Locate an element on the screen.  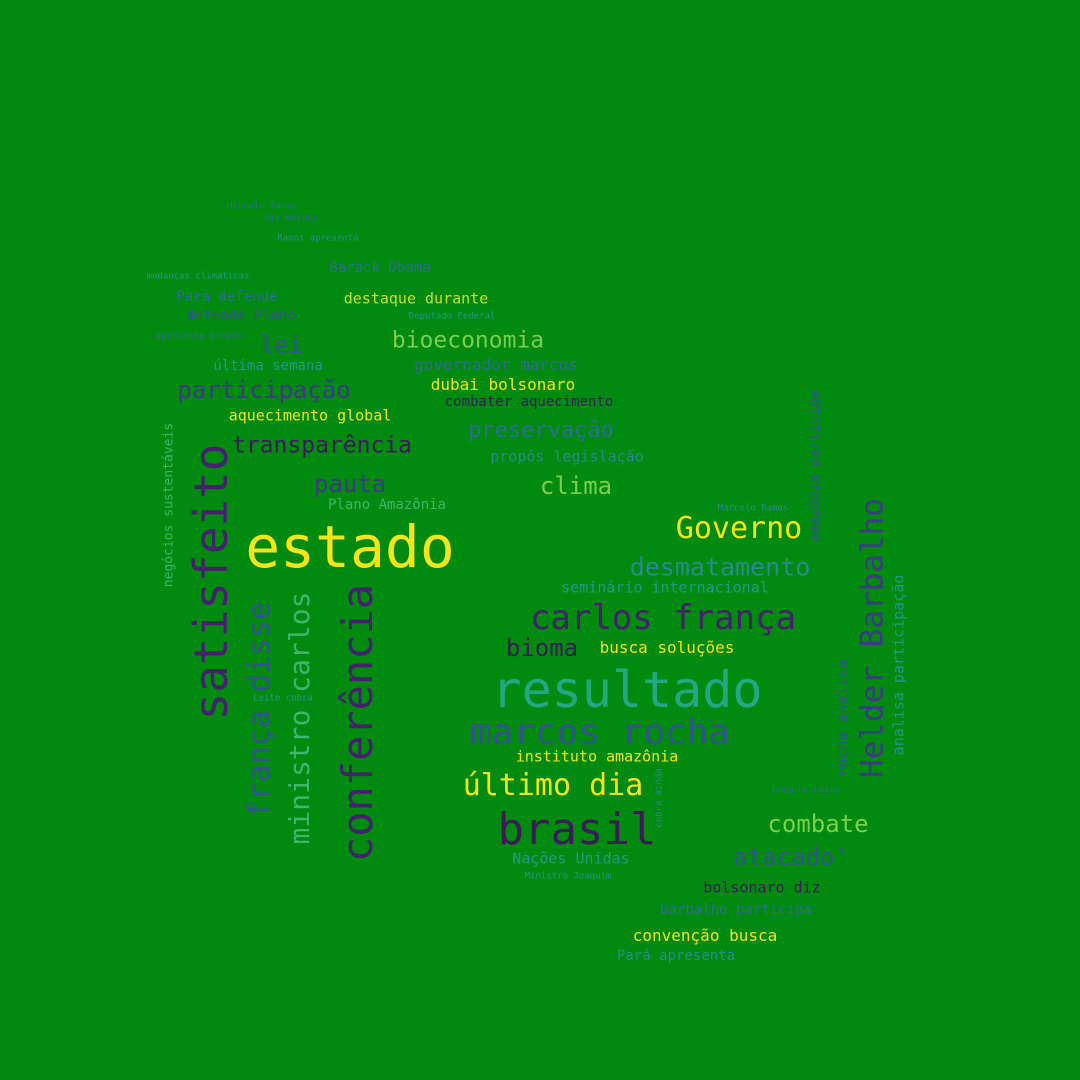
word-ministro-carlos: ministro carlos is located at coordinates (299, 718).